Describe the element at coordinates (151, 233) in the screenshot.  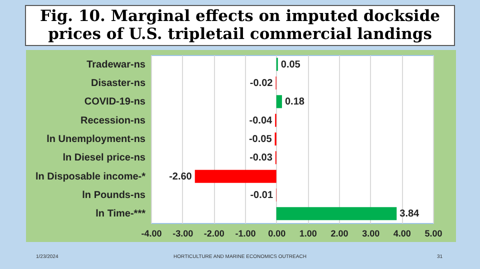
I see `x-tick-label: -4.00` at that location.